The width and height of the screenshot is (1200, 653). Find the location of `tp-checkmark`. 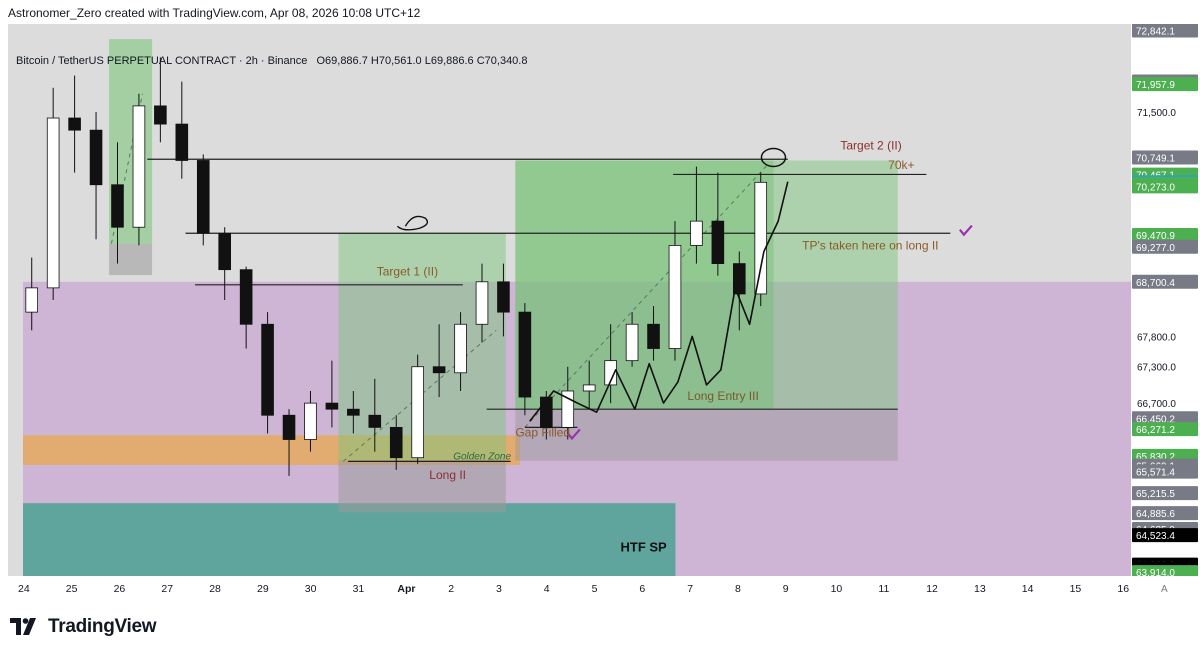

tp-checkmark is located at coordinates (966, 230).